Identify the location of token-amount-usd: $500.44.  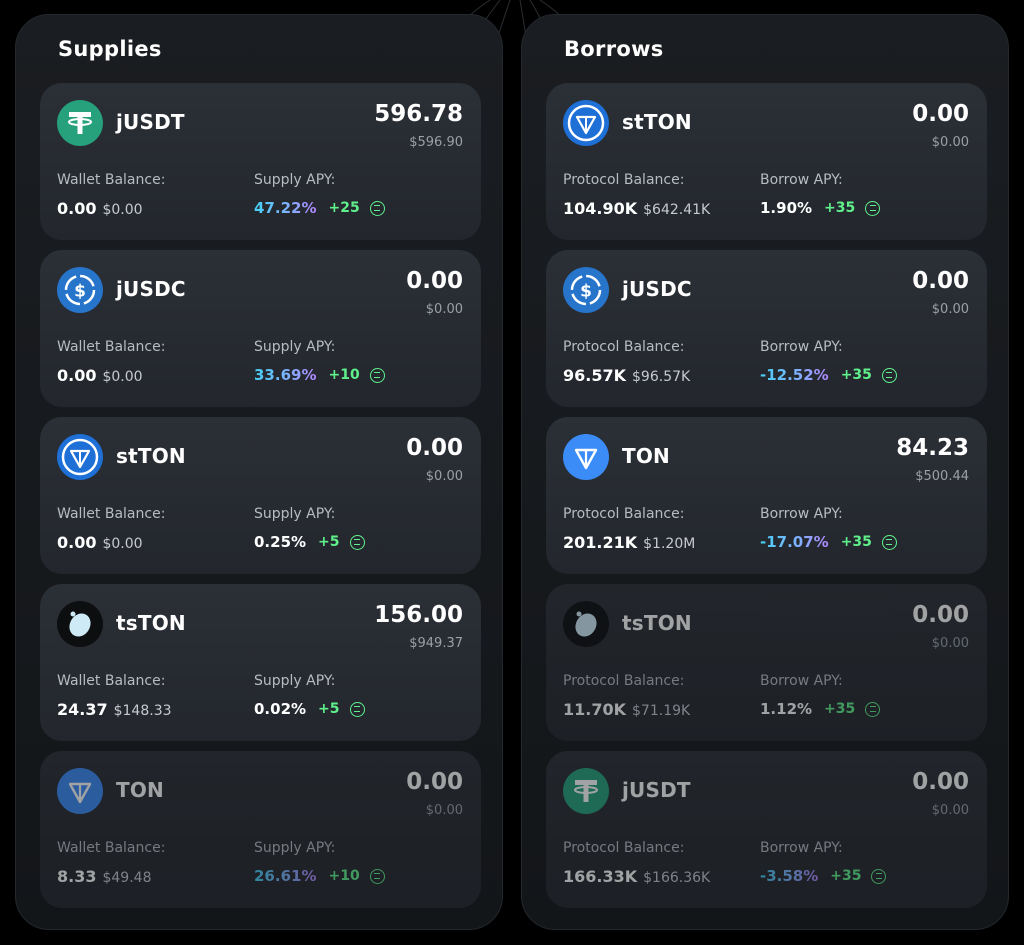
(942, 476).